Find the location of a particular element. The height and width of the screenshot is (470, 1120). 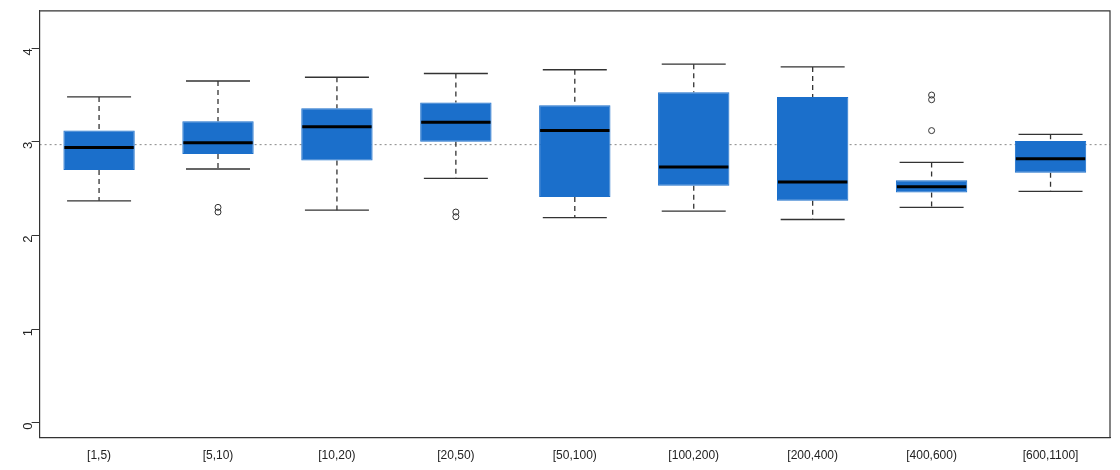

x-tick-label: [5,10) is located at coordinates (218, 455).